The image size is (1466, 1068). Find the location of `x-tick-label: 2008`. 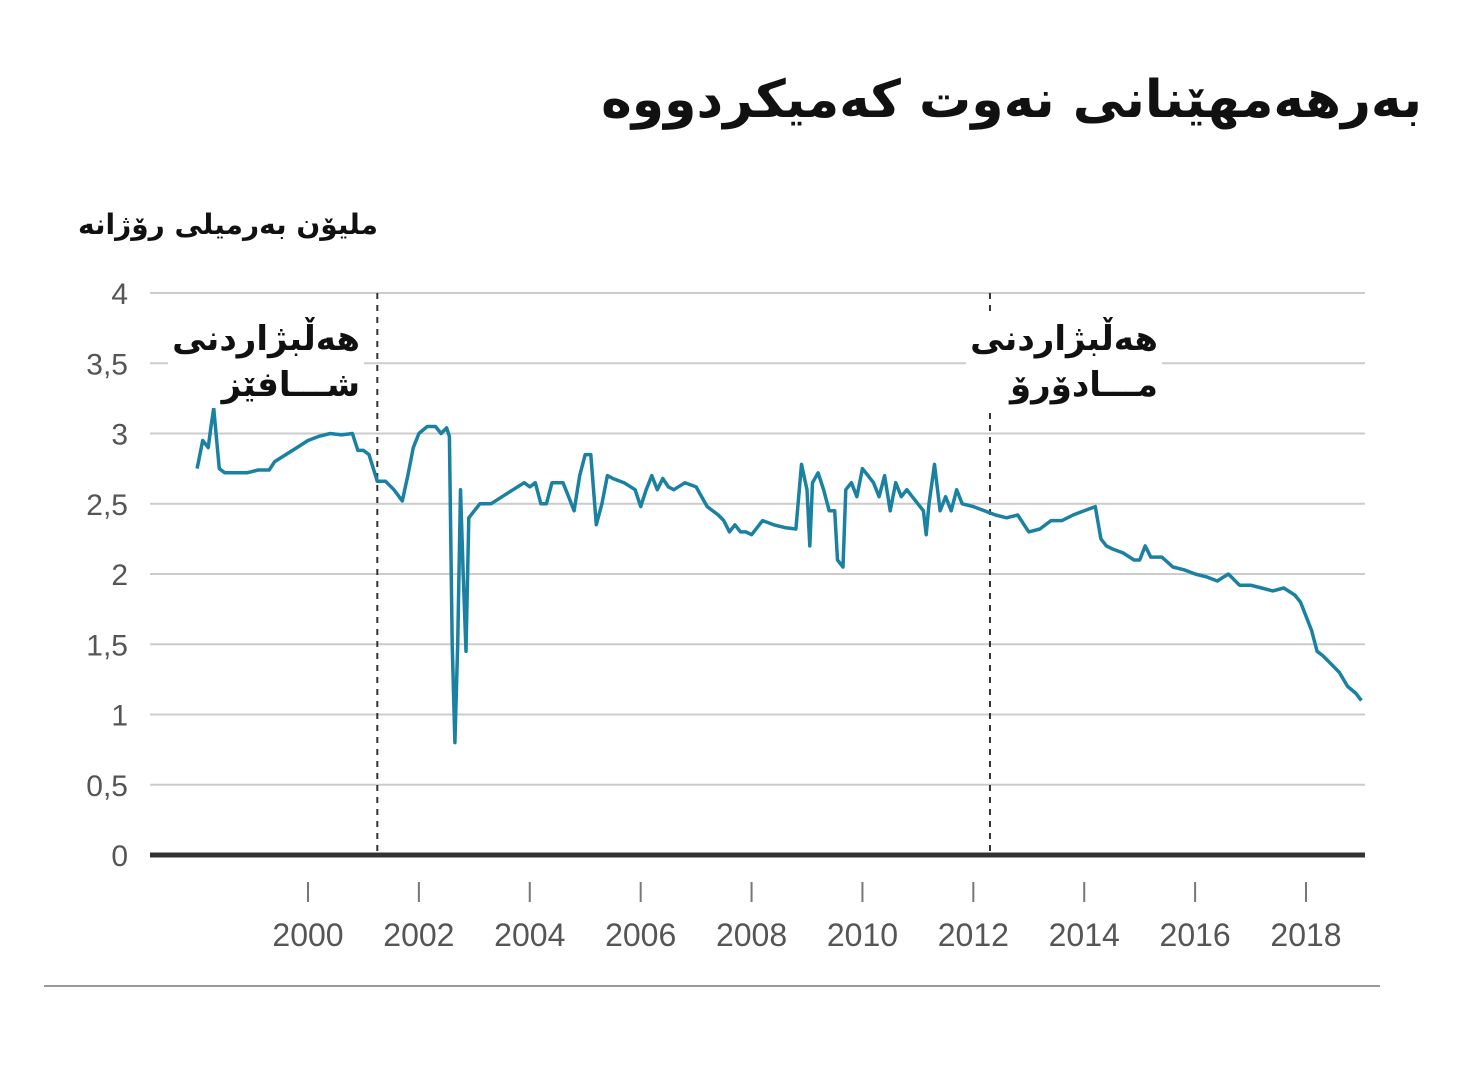

x-tick-label: 2008 is located at coordinates (751, 935).